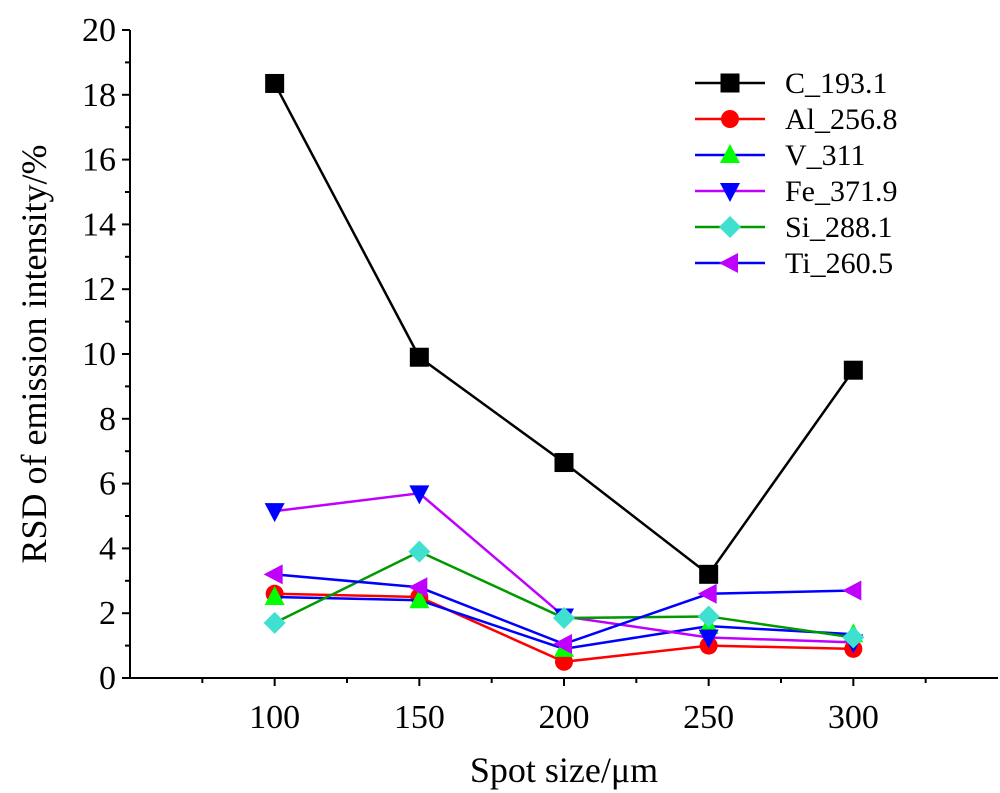 This screenshot has width=1000, height=793. What do you see at coordinates (274, 717) in the screenshot?
I see `x-tick-label: 100` at bounding box center [274, 717].